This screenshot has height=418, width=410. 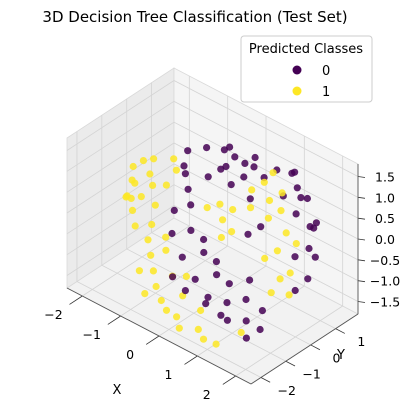 What do you see at coordinates (361, 239) in the screenshot?
I see `z-tick-mark` at bounding box center [361, 239].